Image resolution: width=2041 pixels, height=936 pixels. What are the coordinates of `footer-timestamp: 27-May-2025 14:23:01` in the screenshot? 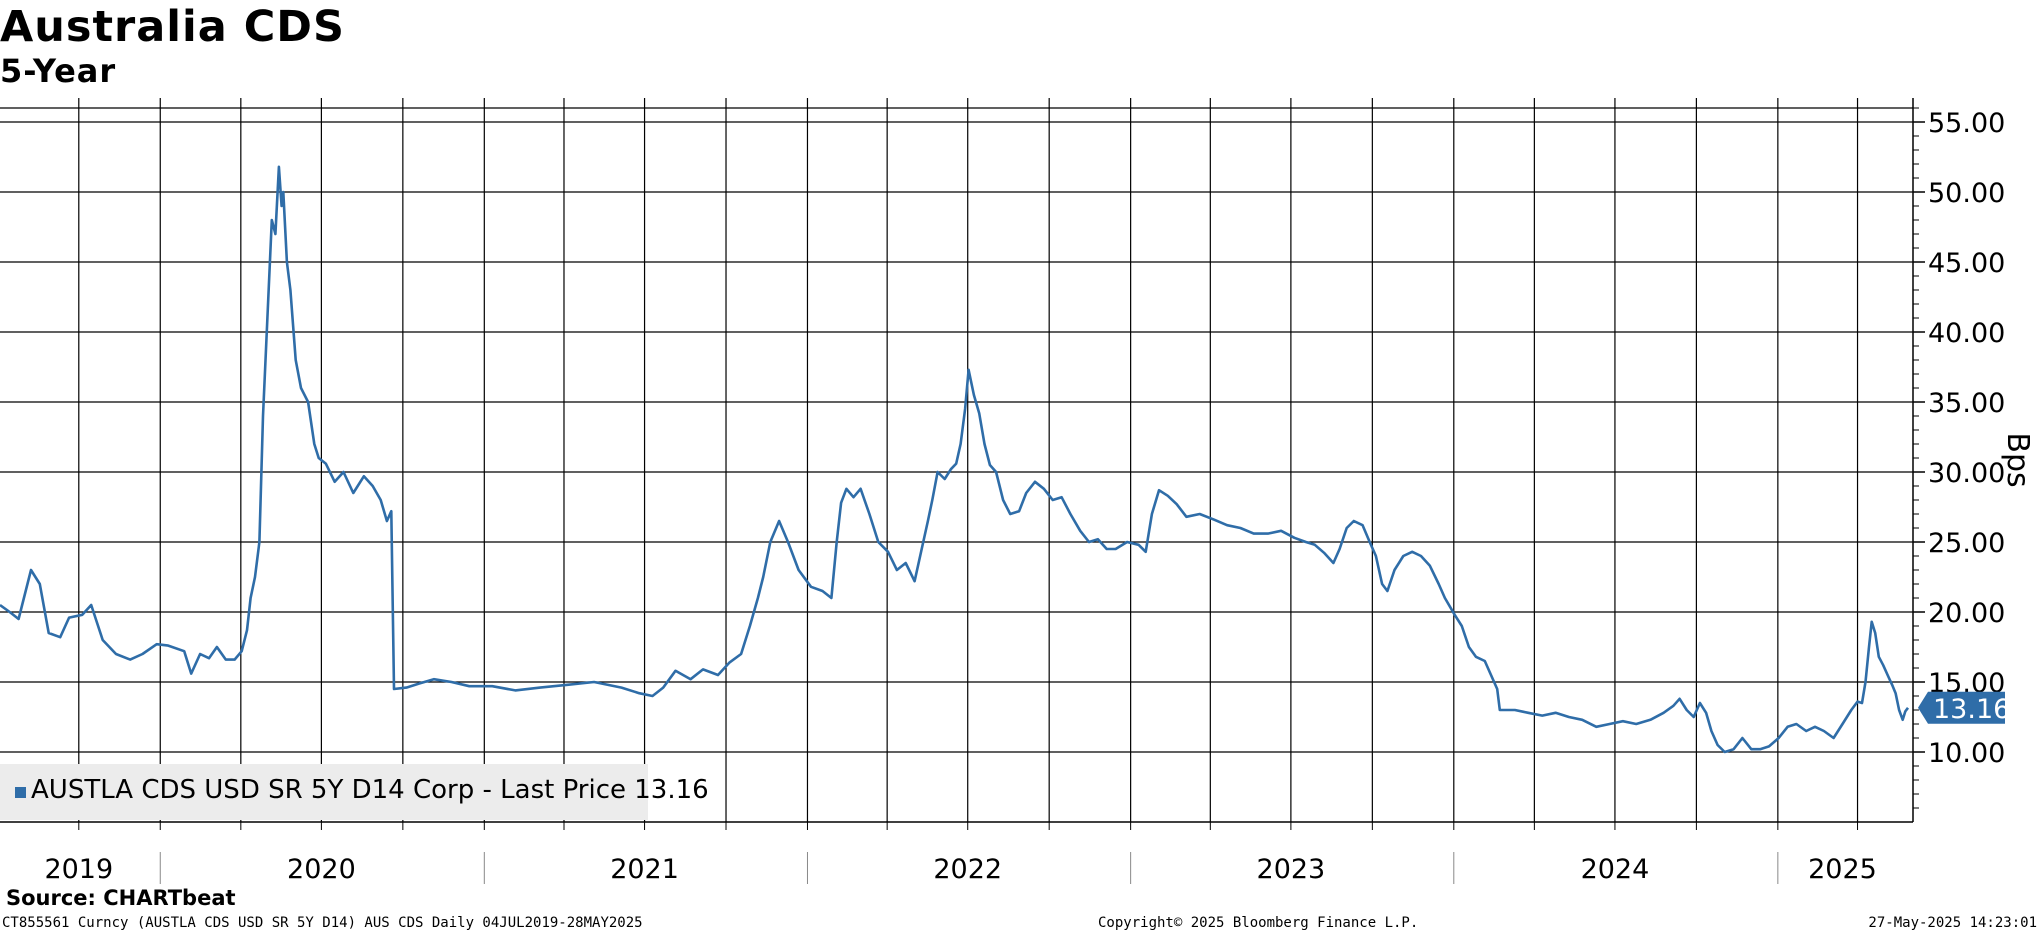 It's located at (1952, 923).